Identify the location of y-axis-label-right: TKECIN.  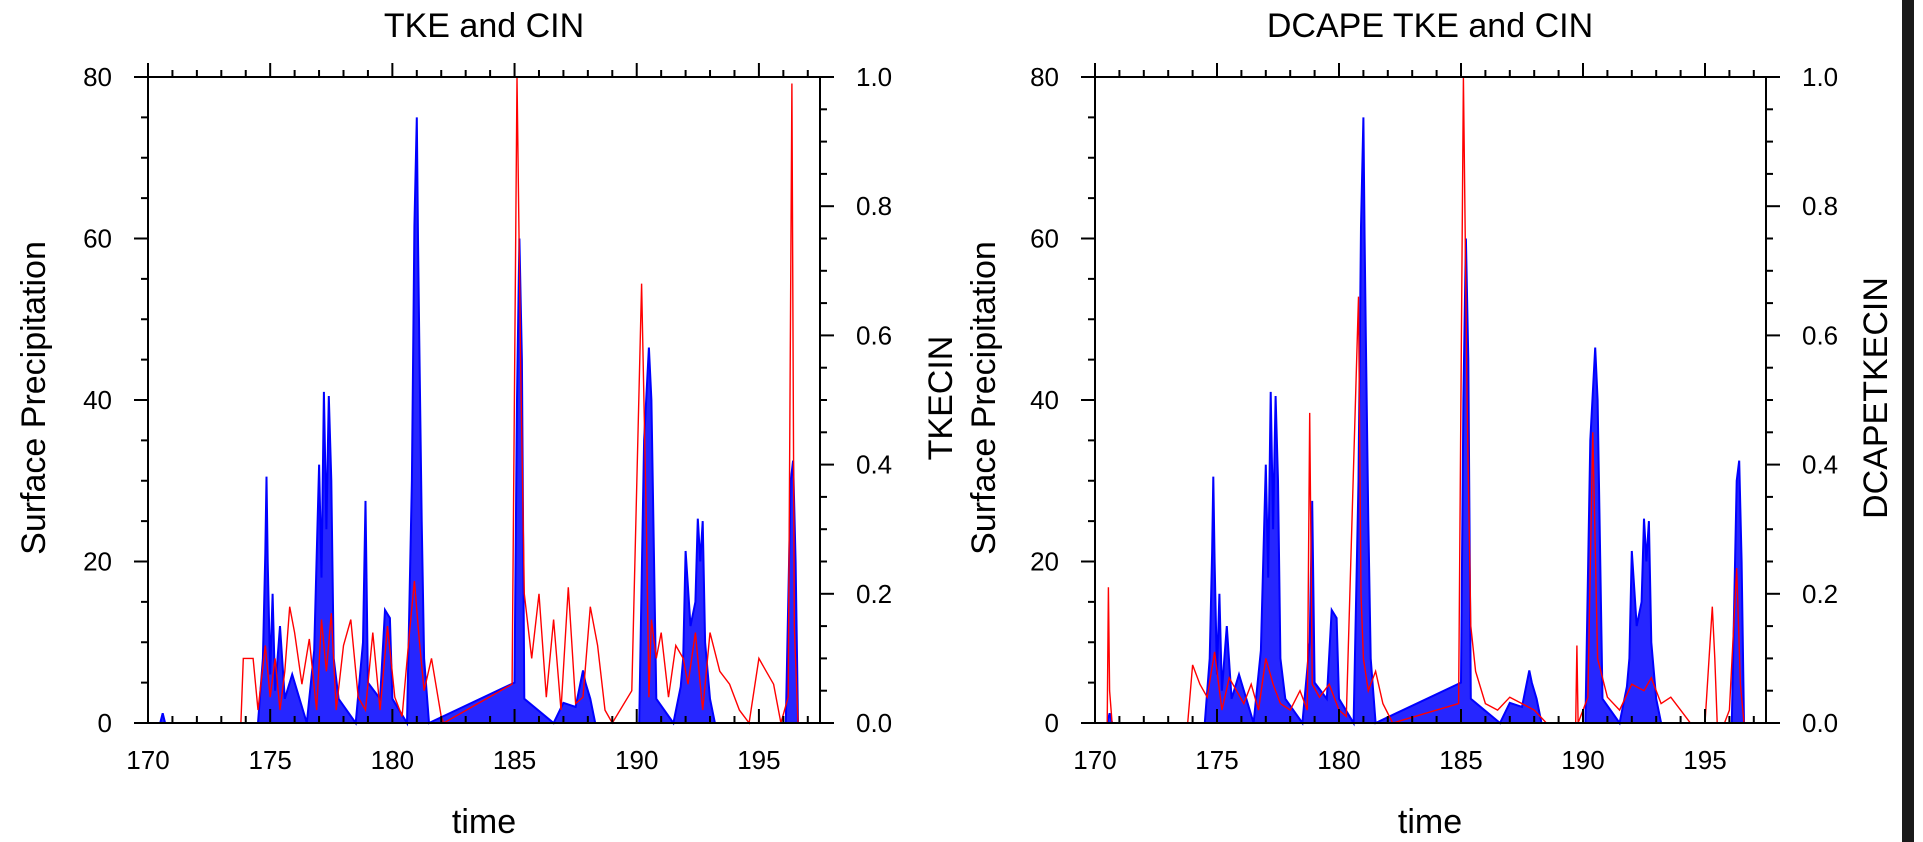
(941, 398).